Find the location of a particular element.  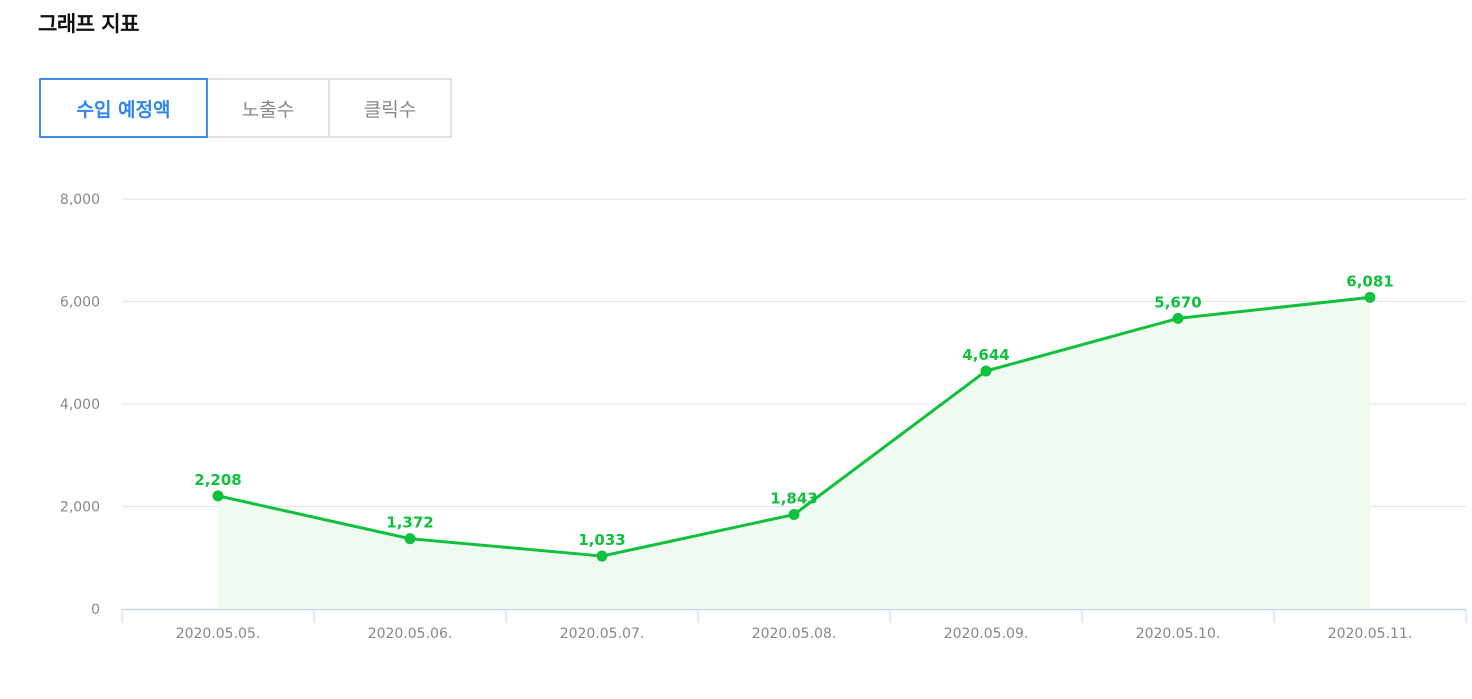

data-label: 1,033 is located at coordinates (601, 540).